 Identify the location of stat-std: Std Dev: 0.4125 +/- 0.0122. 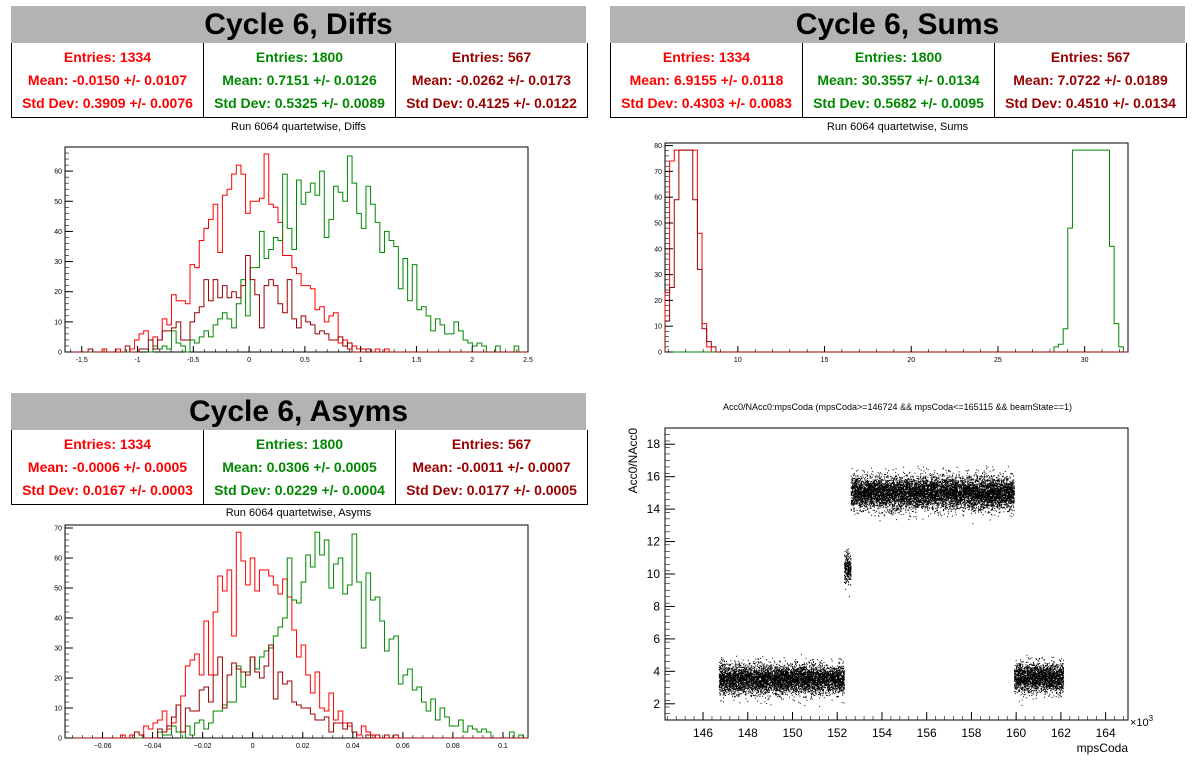
(491, 103).